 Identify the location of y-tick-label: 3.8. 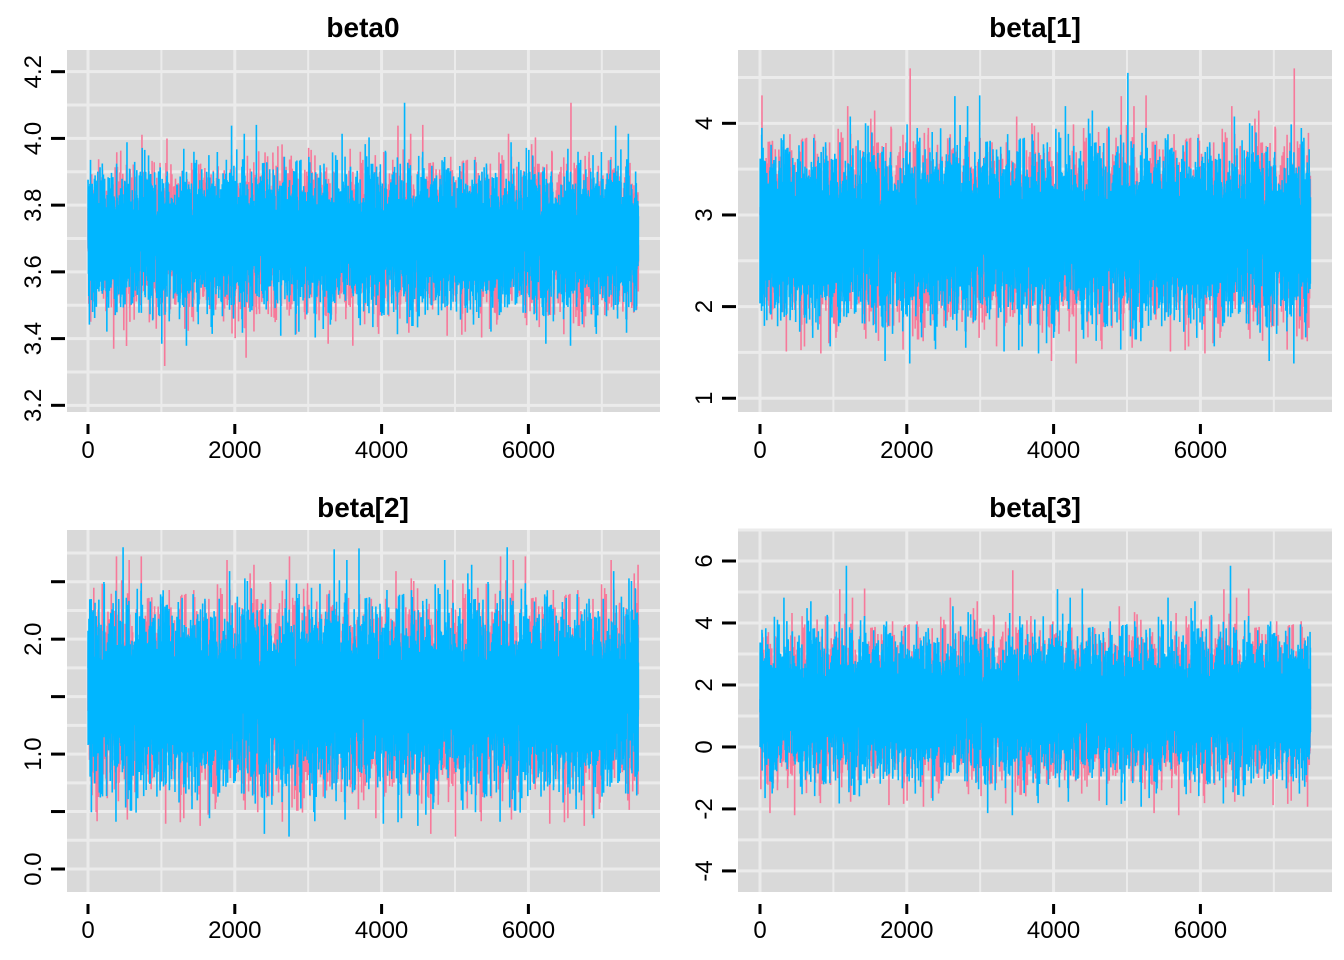
(33, 204).